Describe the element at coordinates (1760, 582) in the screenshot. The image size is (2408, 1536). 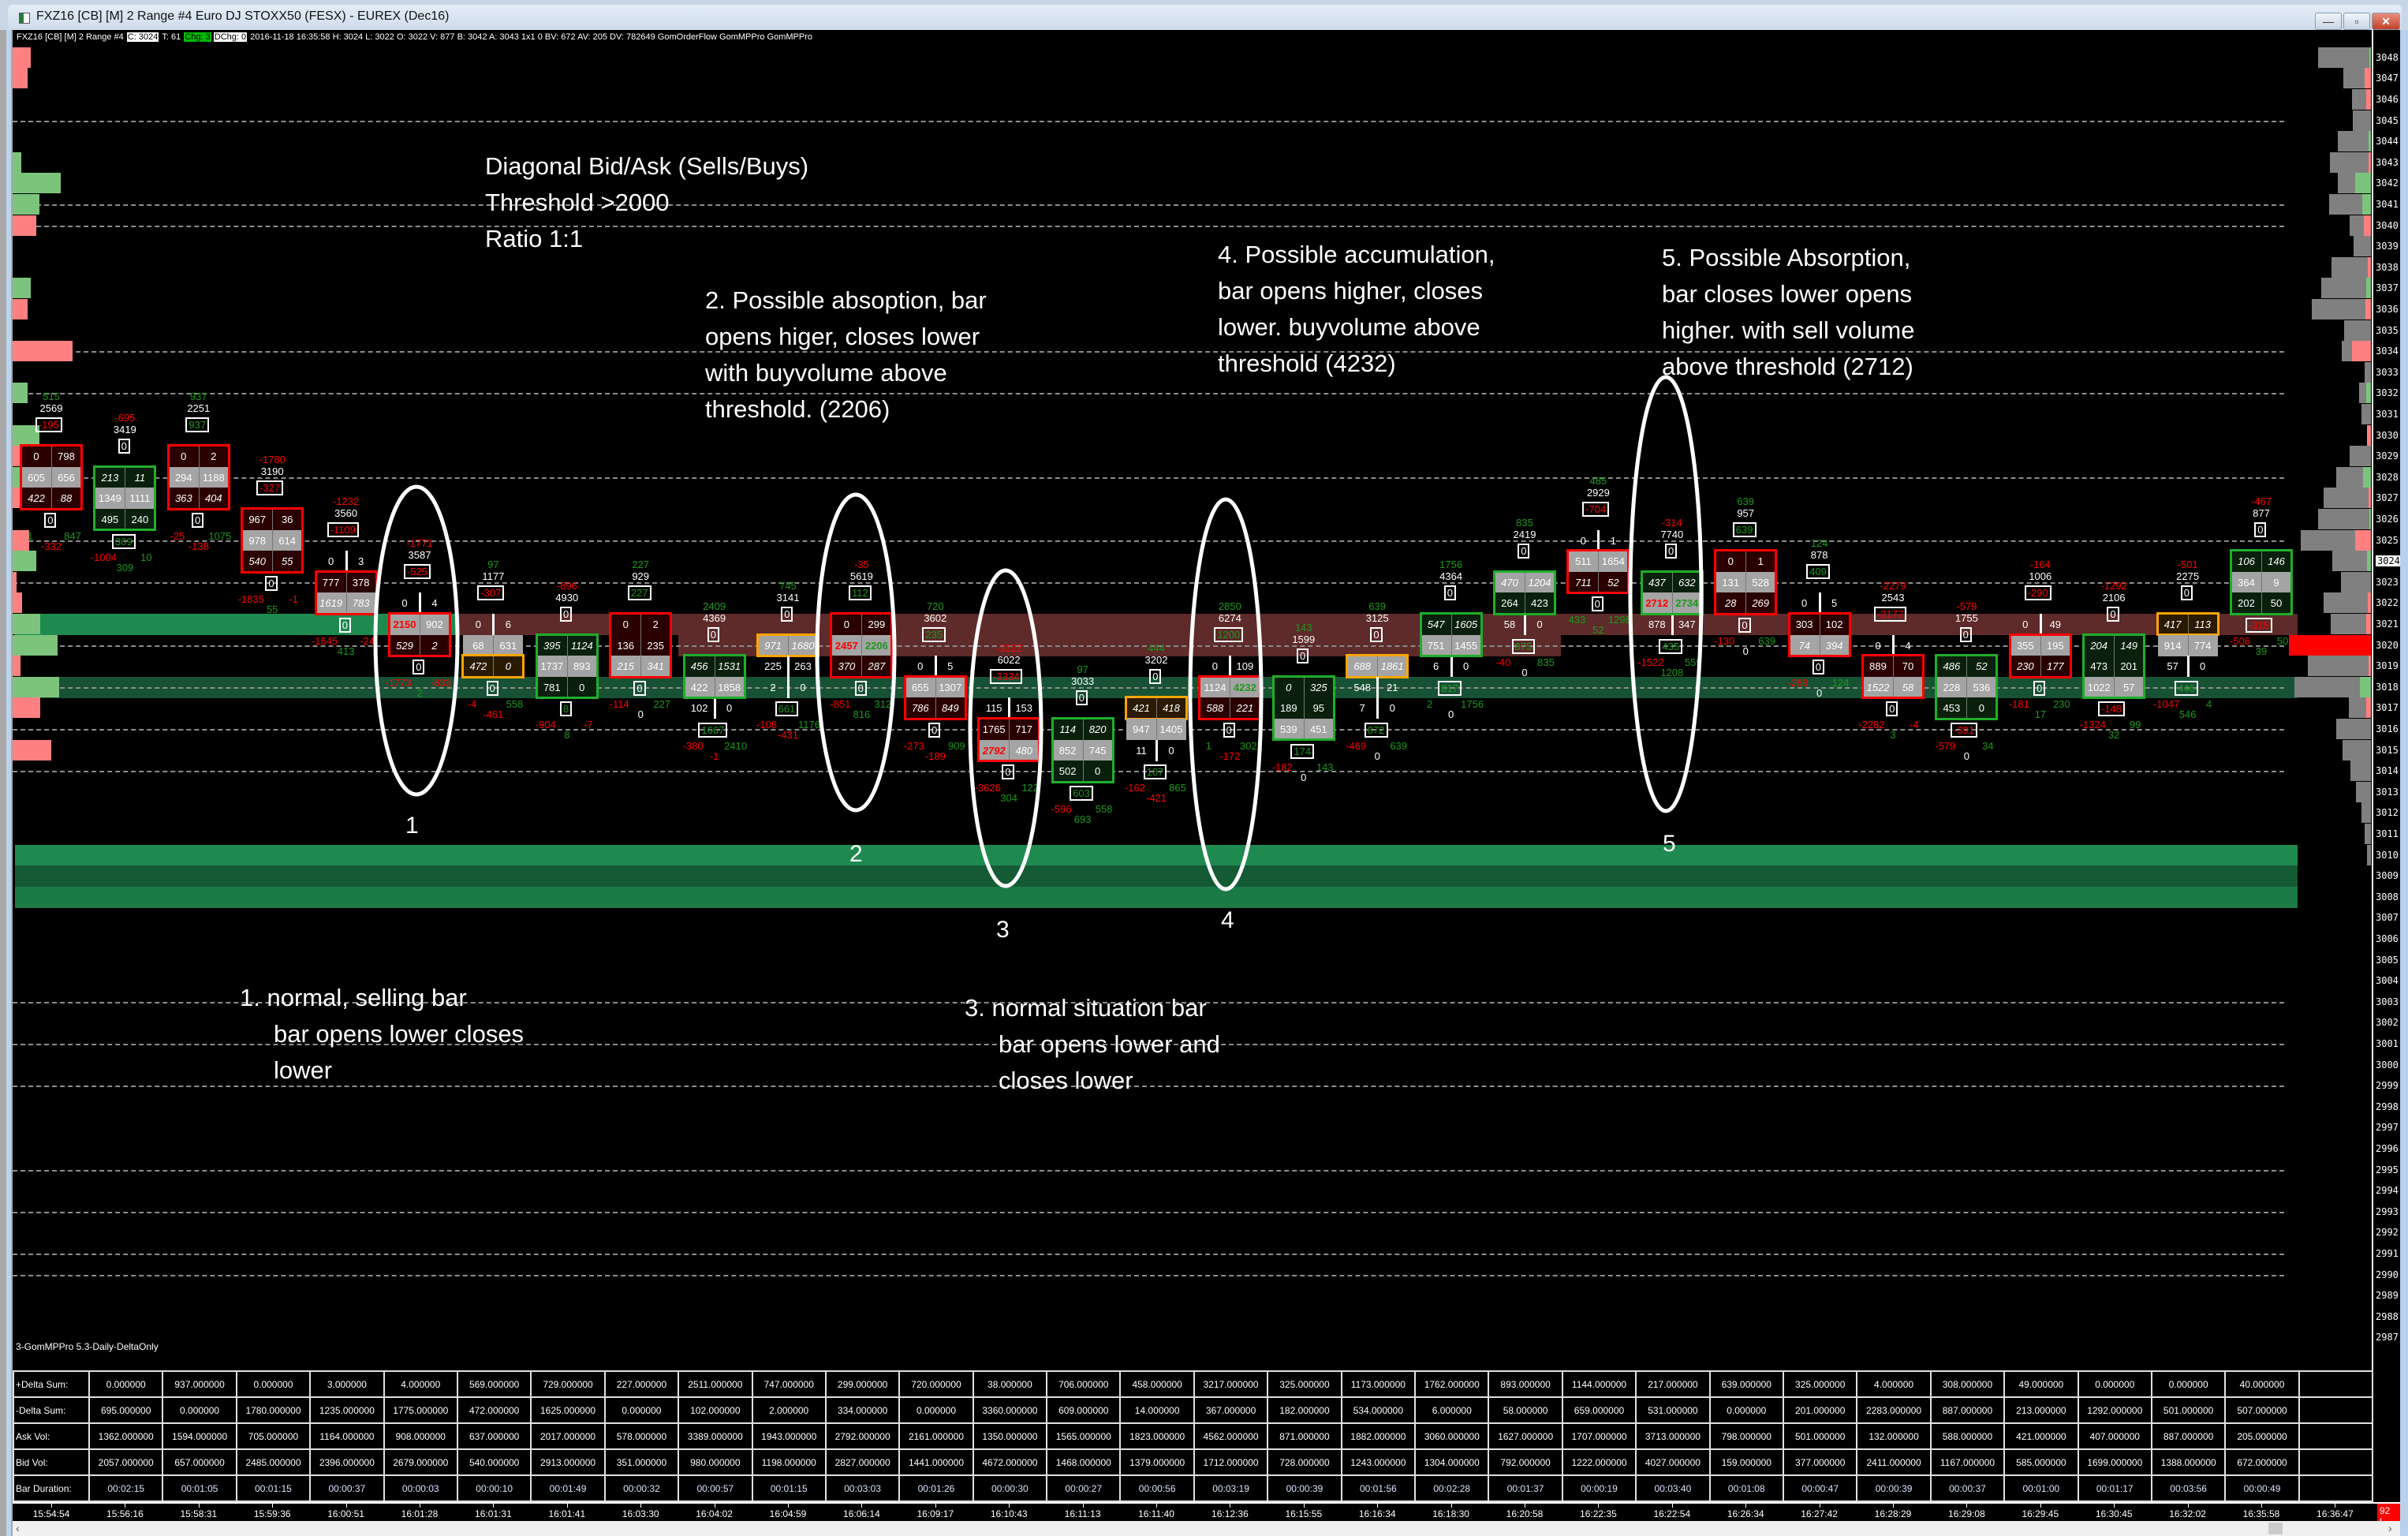
I see `ask-cell: 528` at that location.